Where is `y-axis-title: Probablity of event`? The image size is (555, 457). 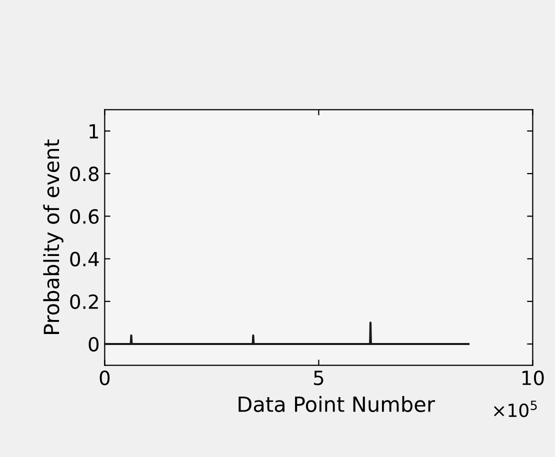
y-axis-title: Probablity of event is located at coordinates (53, 237).